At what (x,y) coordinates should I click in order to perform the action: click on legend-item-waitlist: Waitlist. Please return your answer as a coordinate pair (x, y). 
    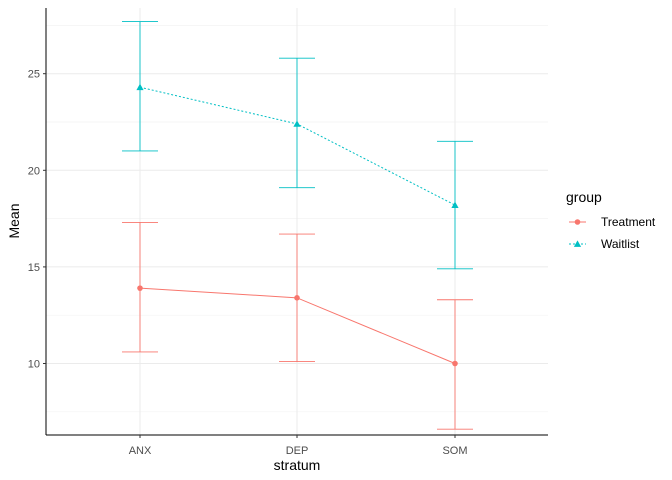
    Looking at the image, I should click on (604, 244).